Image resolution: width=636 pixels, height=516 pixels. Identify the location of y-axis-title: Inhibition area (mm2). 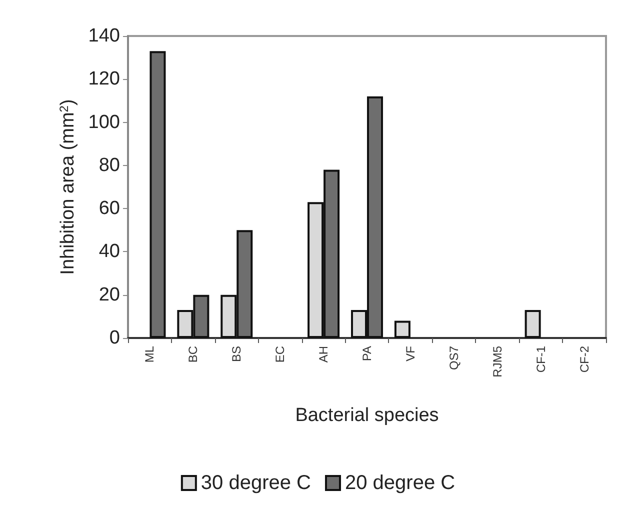
(67, 187).